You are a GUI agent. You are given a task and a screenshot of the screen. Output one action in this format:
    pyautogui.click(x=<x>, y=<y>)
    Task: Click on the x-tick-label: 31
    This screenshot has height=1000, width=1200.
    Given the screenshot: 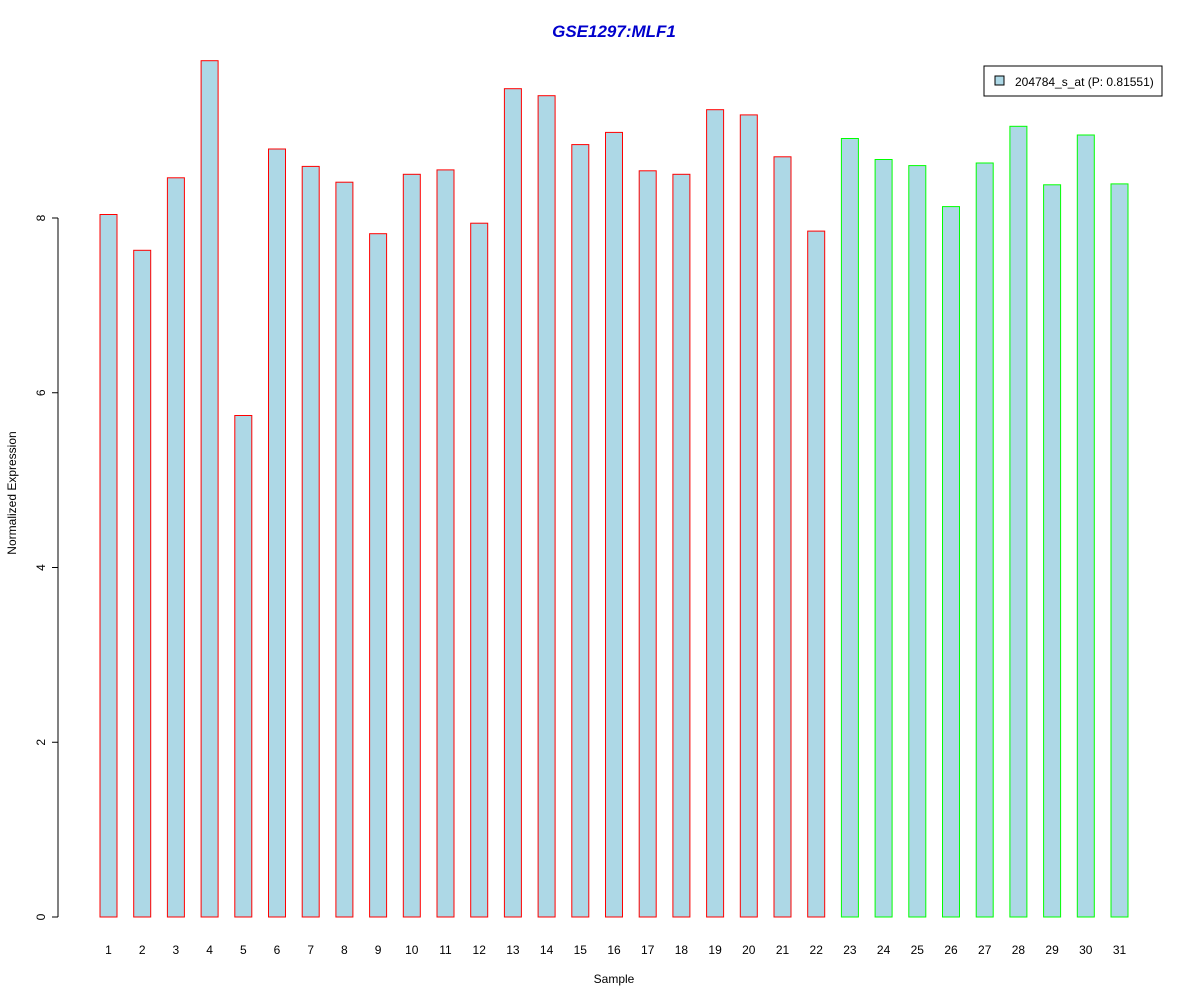 What is the action you would take?
    pyautogui.click(x=1120, y=950)
    